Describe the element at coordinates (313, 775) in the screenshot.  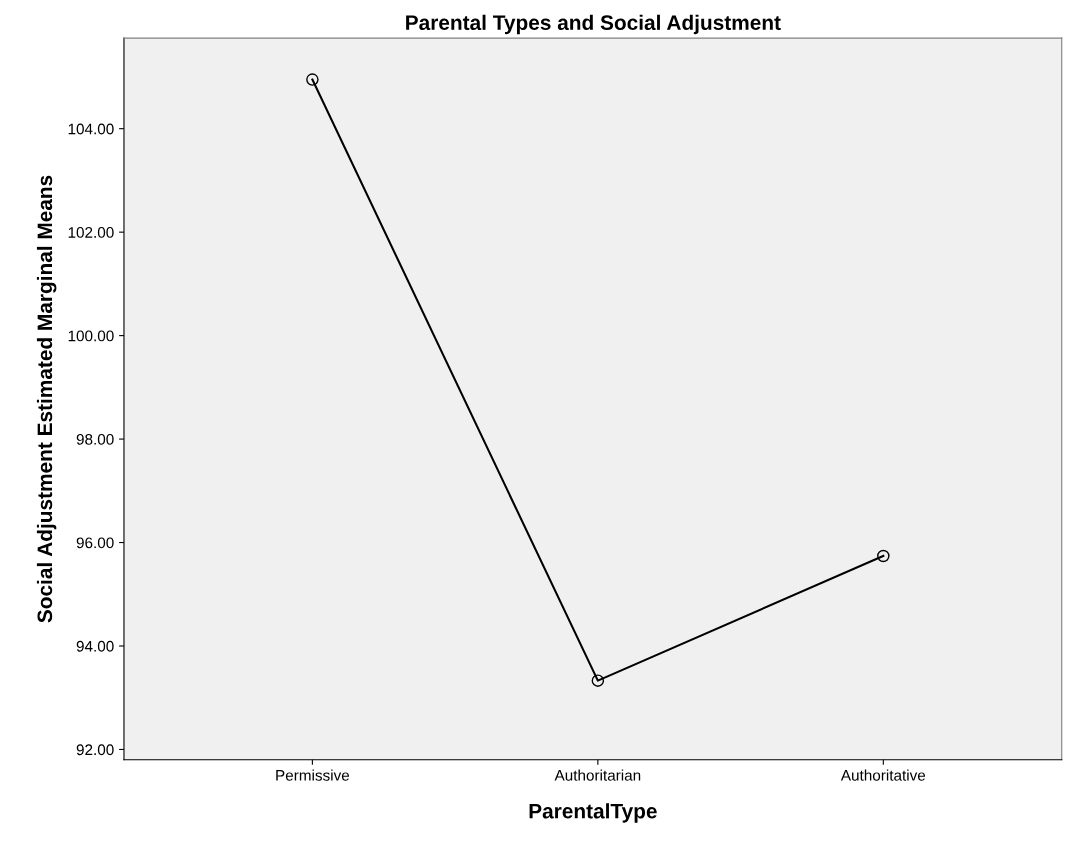
I see `x-tick-label: Permissive` at that location.